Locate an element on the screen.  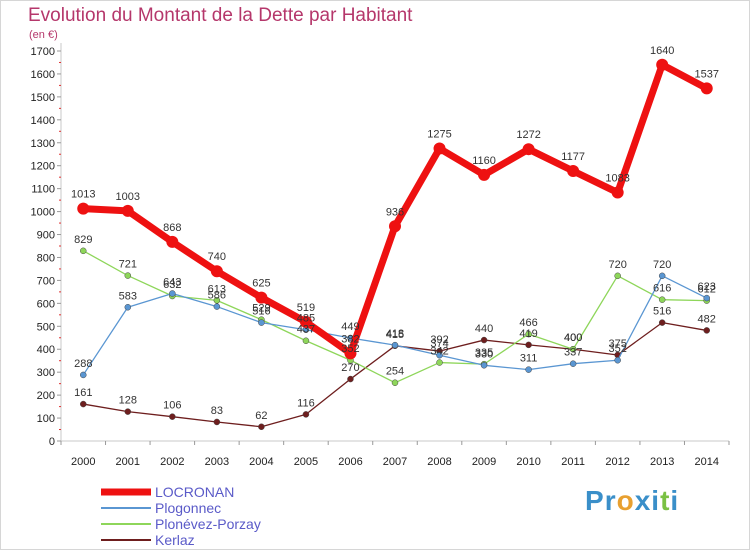
x-tick-label: 2001 is located at coordinates (128, 462).